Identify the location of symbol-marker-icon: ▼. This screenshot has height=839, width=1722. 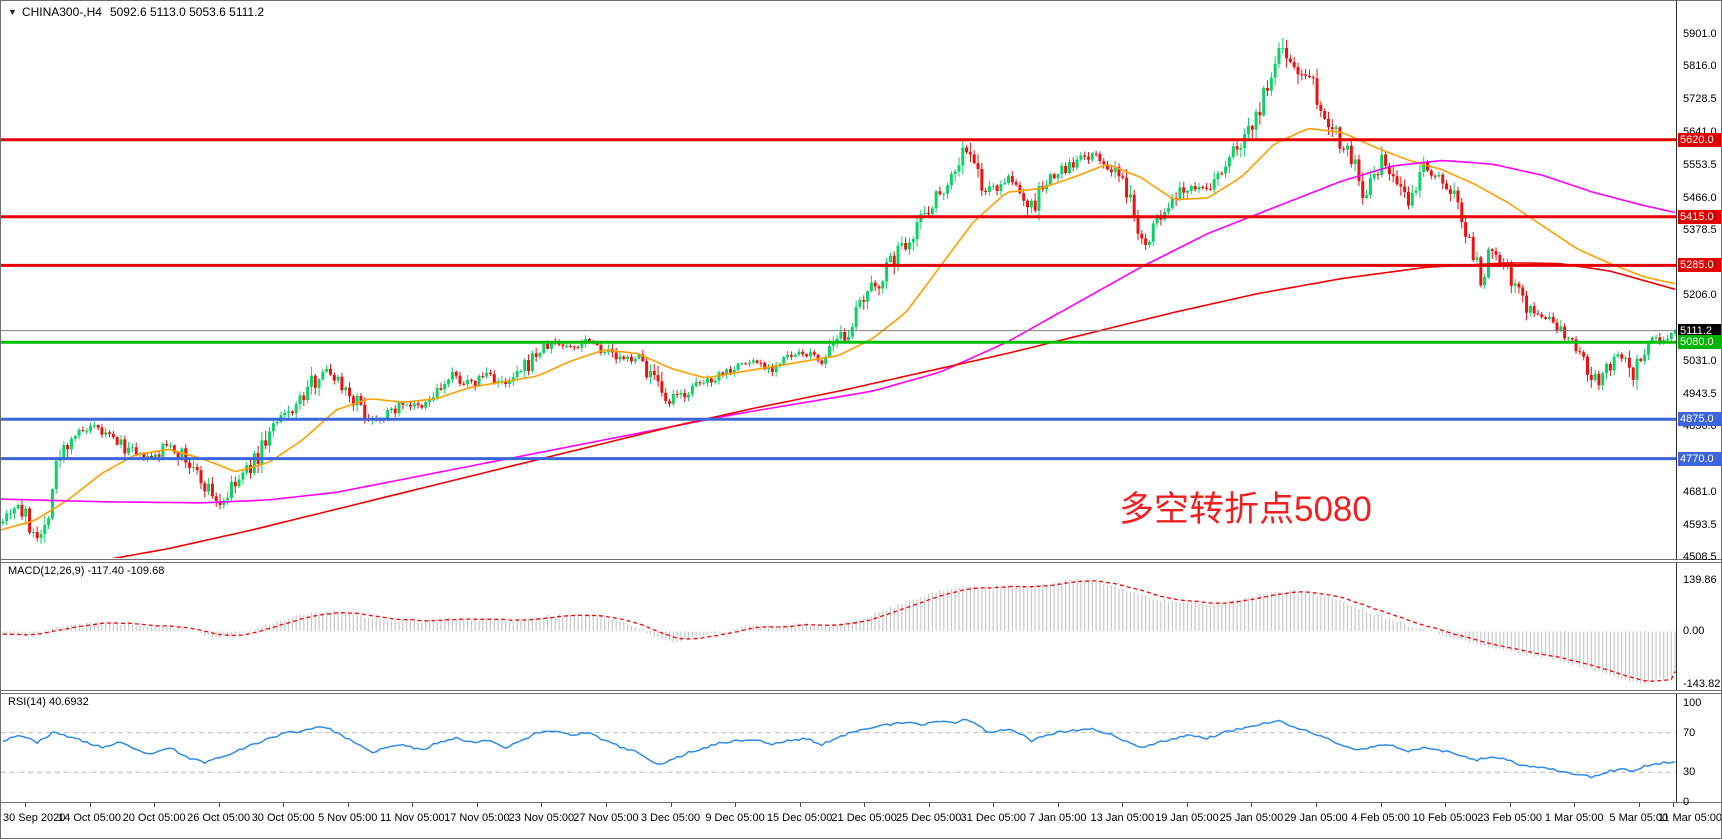
(12, 12).